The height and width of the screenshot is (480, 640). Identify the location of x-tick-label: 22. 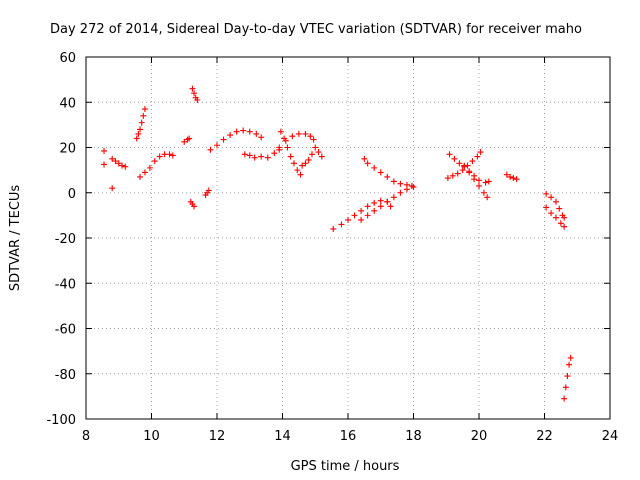
(544, 436).